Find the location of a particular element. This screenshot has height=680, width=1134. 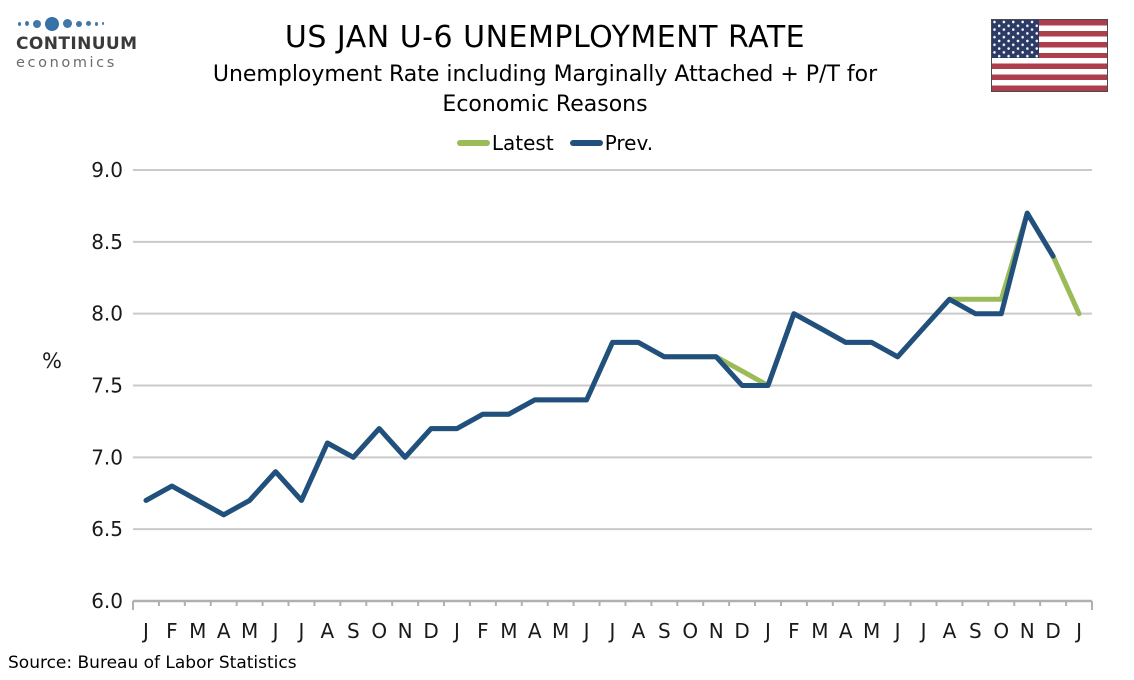

y-tick-label: 7.0 is located at coordinates (107, 457).